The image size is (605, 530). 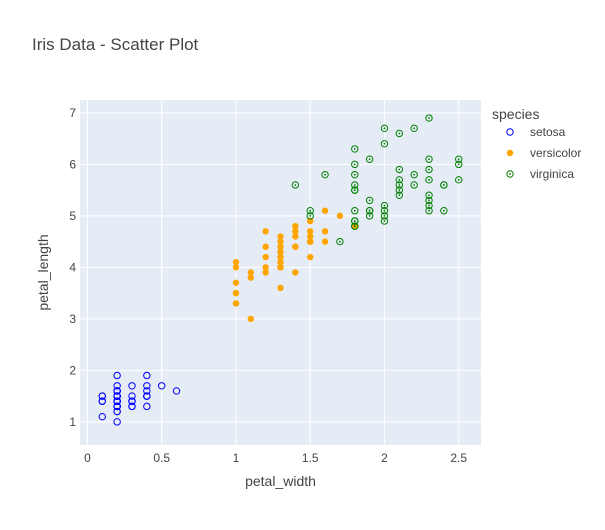 I want to click on chart-title: Iris Data - Scatter Plot, so click(x=115, y=44).